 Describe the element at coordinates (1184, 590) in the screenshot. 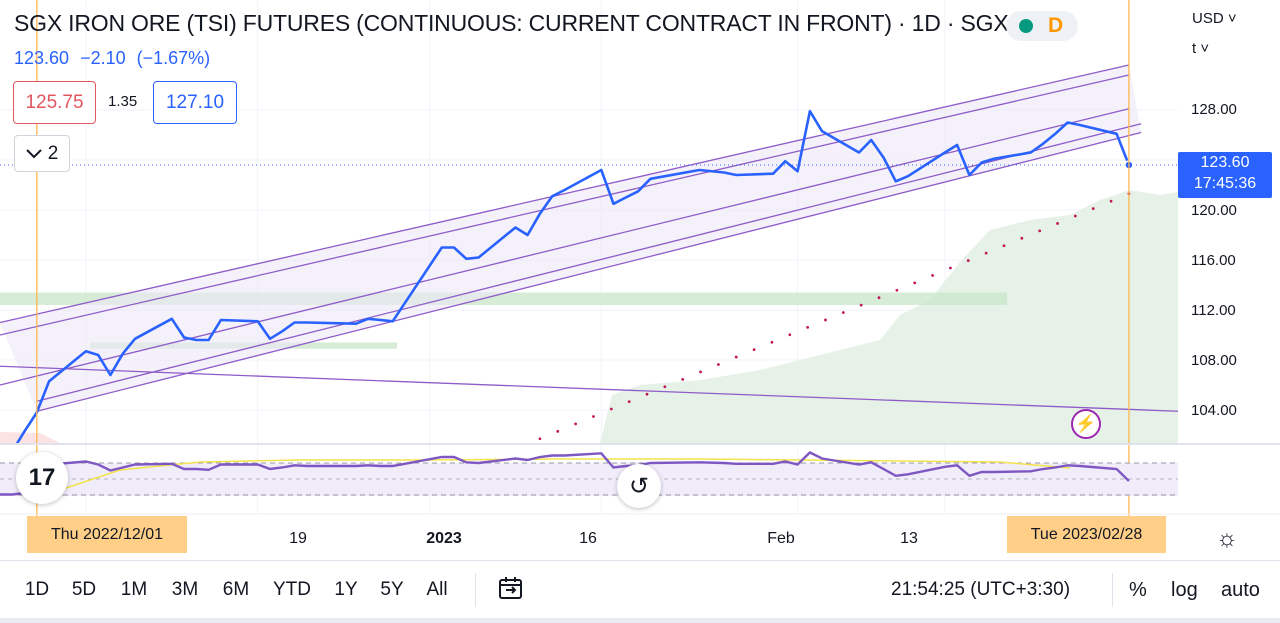

I see `log-scale-button: log` at that location.